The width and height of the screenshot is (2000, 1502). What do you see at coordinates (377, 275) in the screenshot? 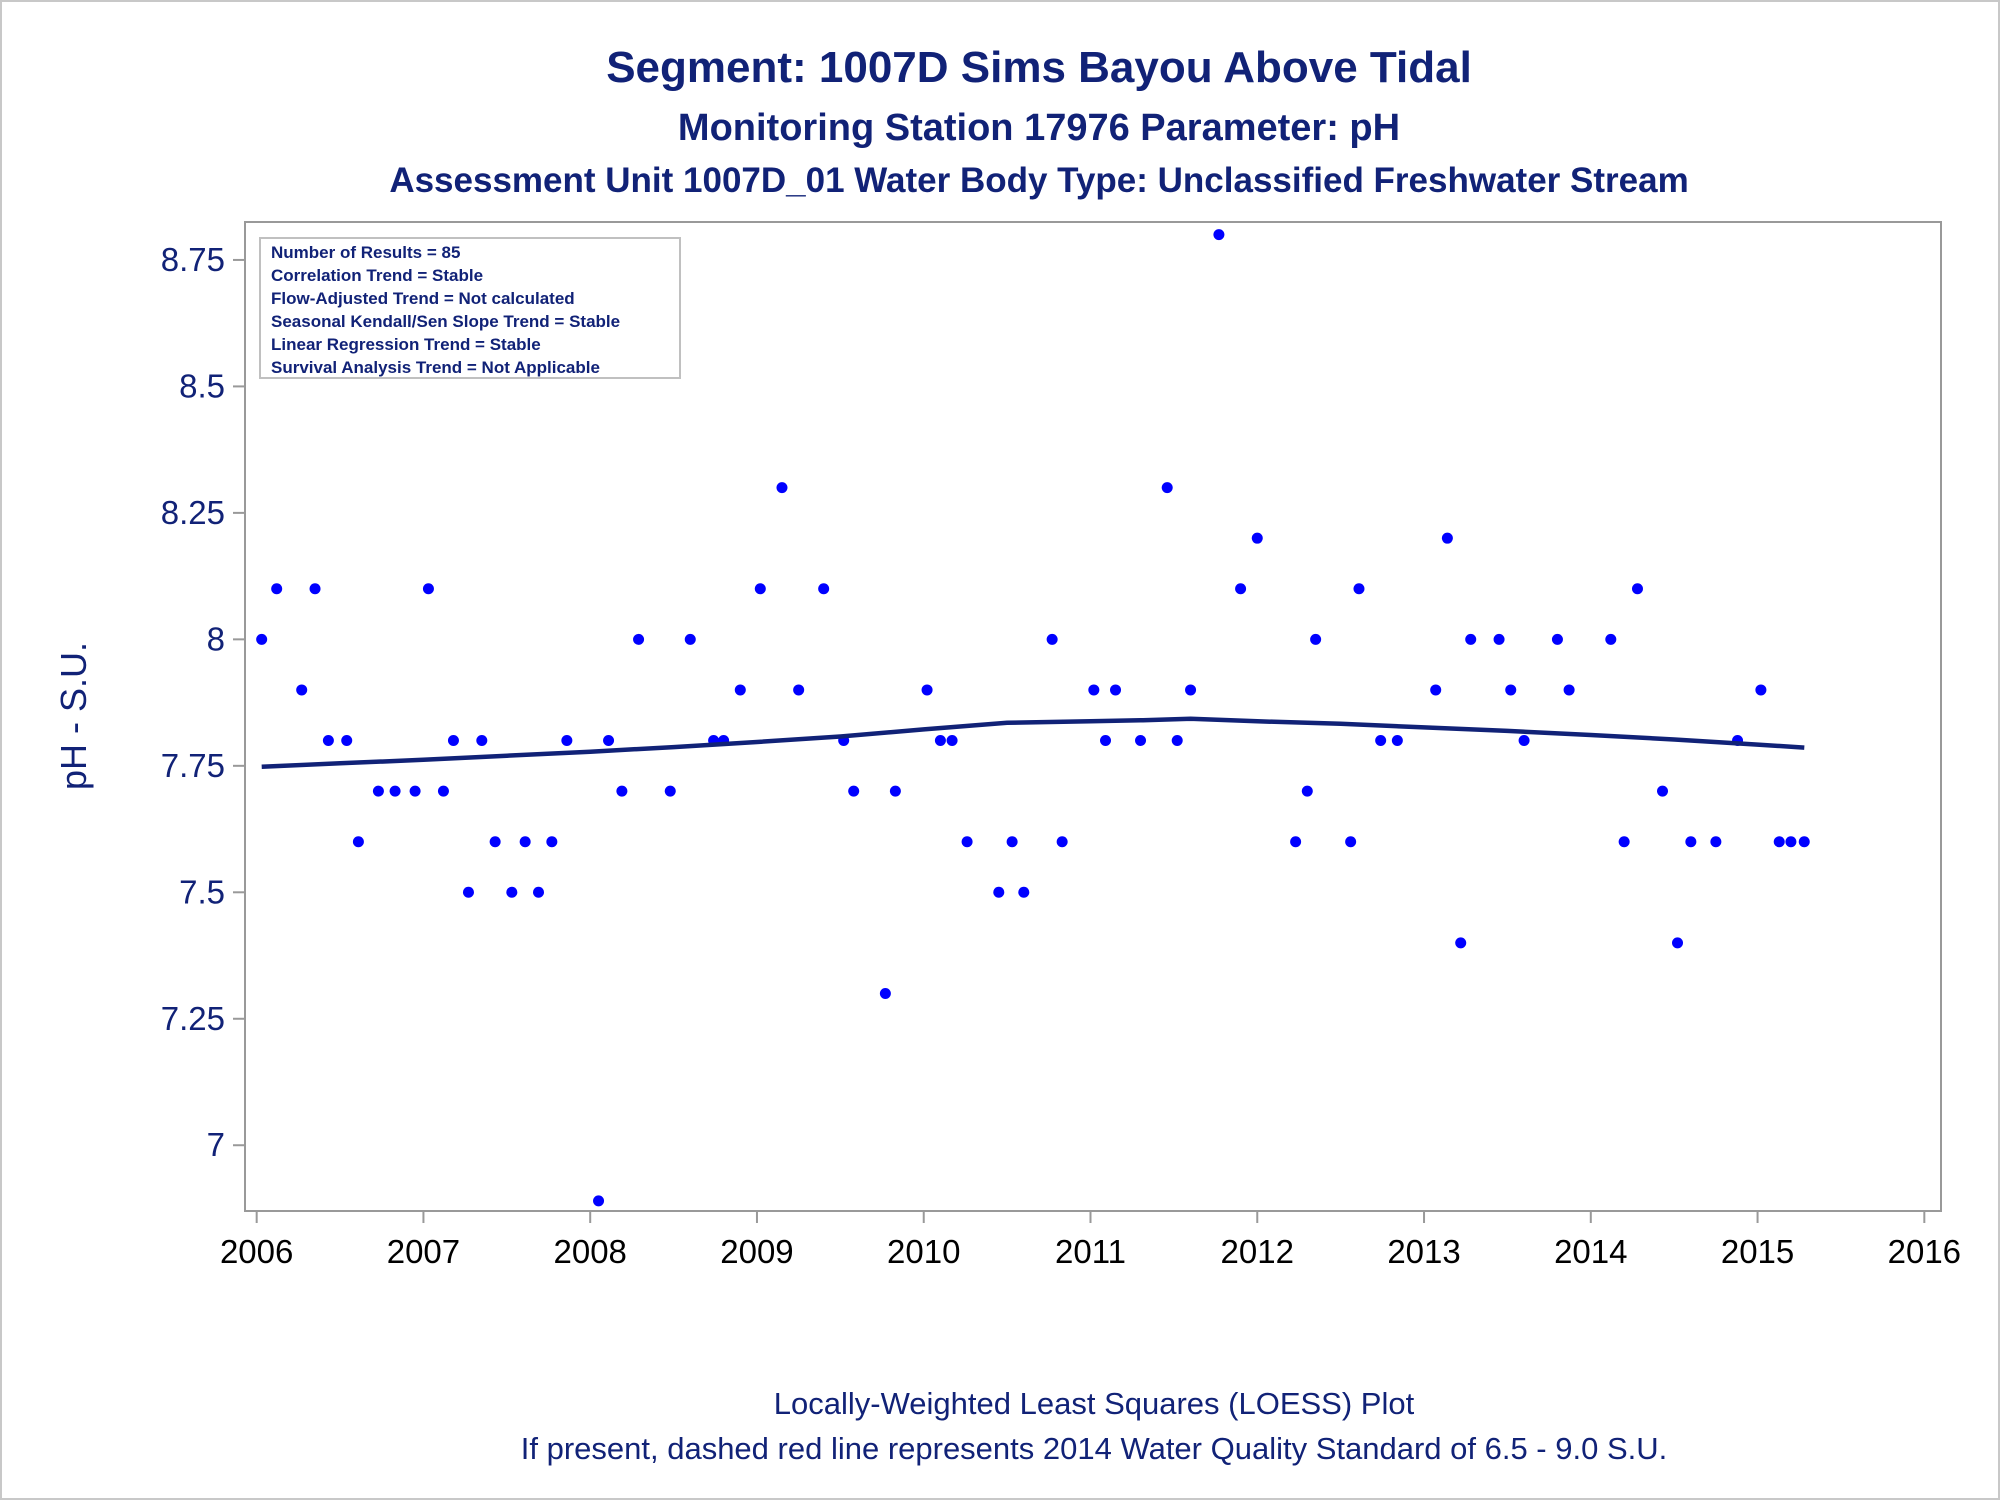
I see `stat-correlation-trend: Correlation Trend = Stable` at bounding box center [377, 275].